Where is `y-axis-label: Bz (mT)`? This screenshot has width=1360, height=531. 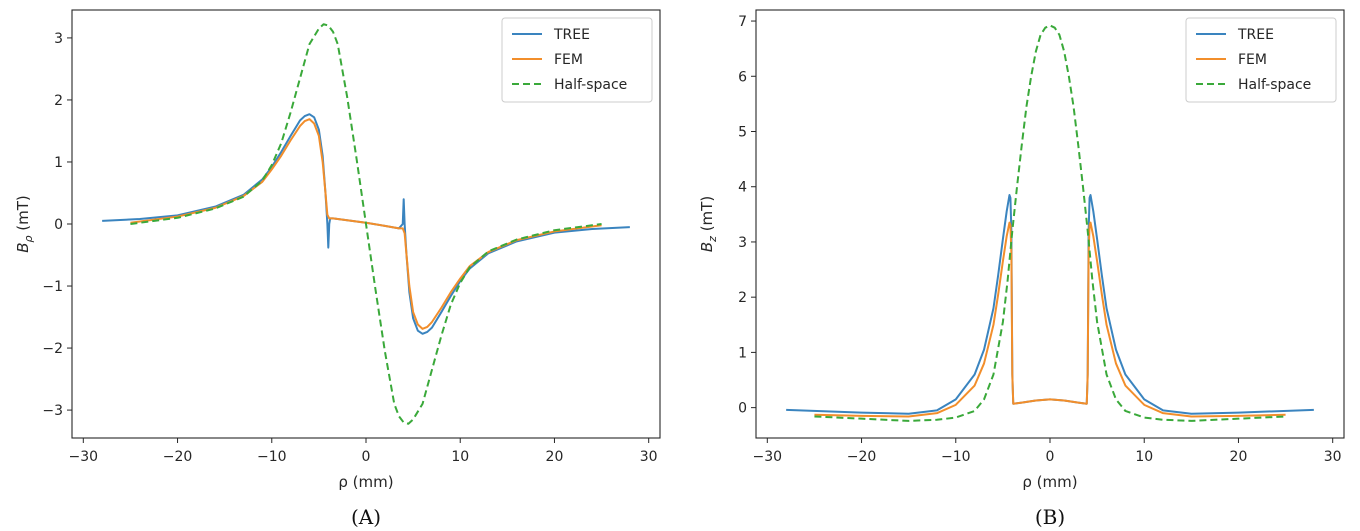
y-axis-label: Bz (mT) is located at coordinates (708, 224).